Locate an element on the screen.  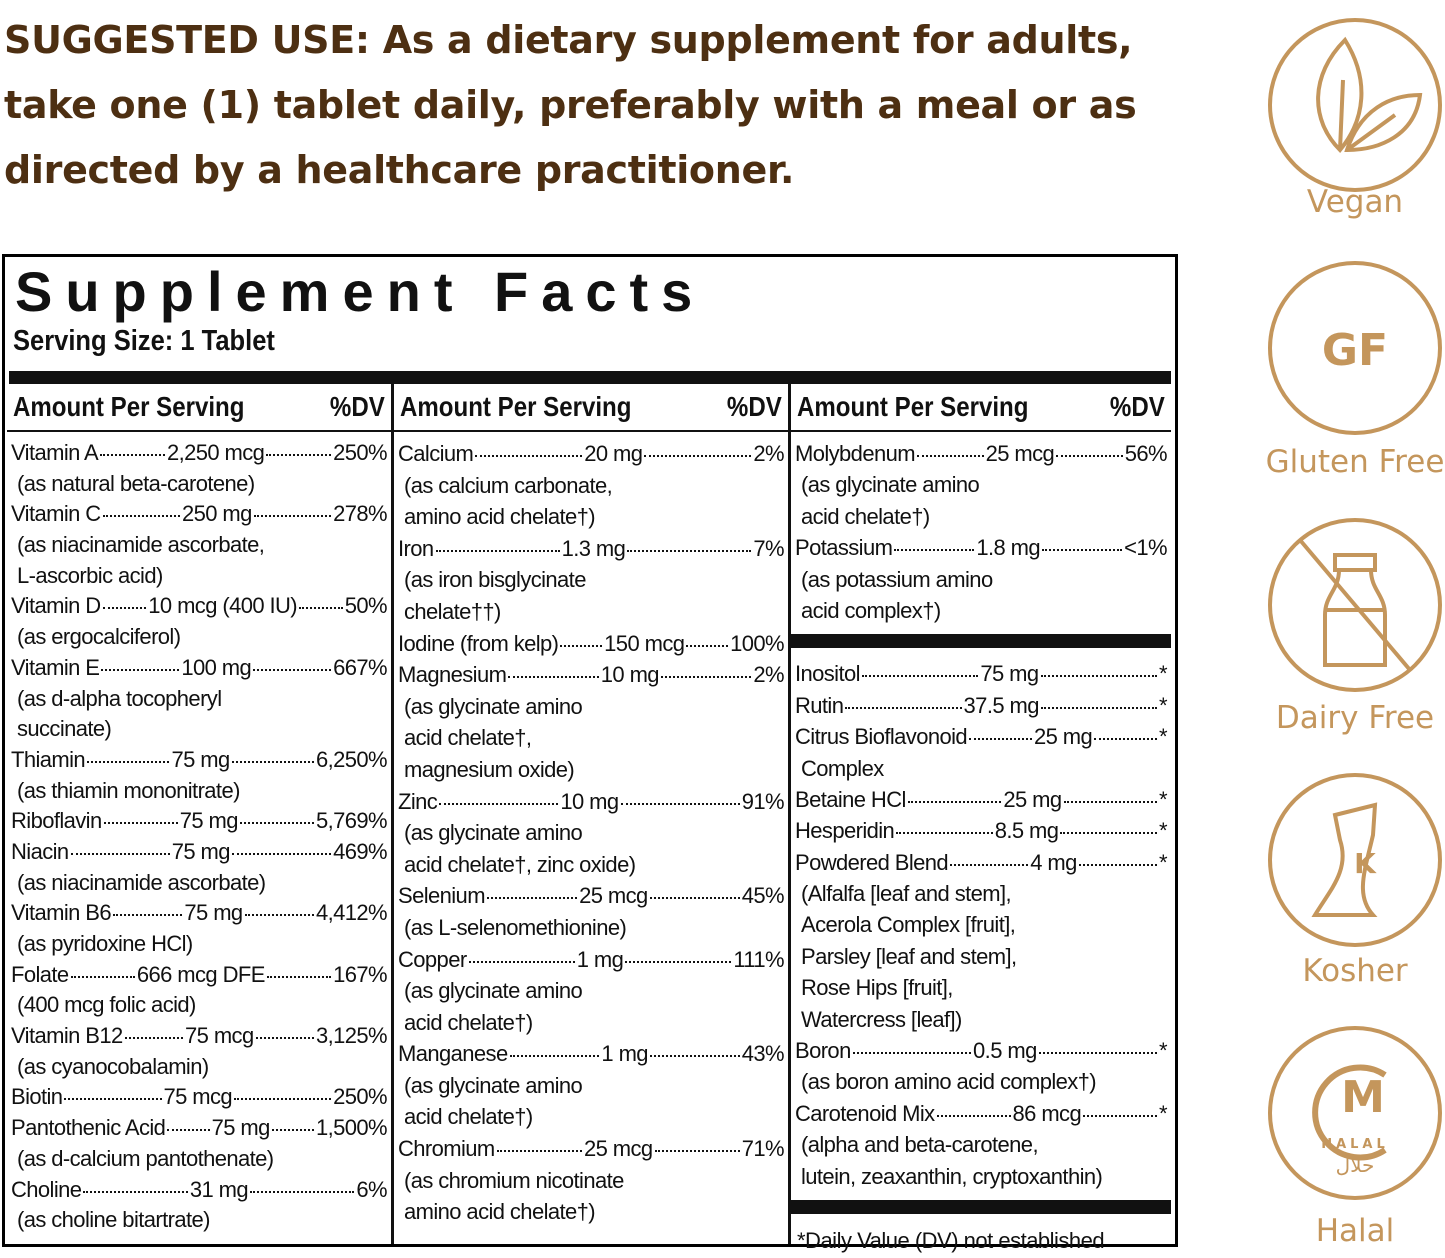
badge-circles is located at coordinates (1355, 609).